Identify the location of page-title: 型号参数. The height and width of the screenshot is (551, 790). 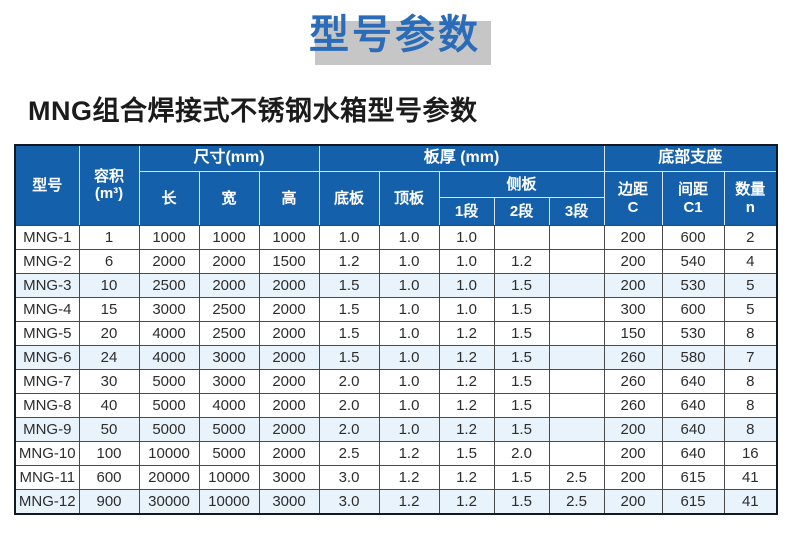
(395, 35).